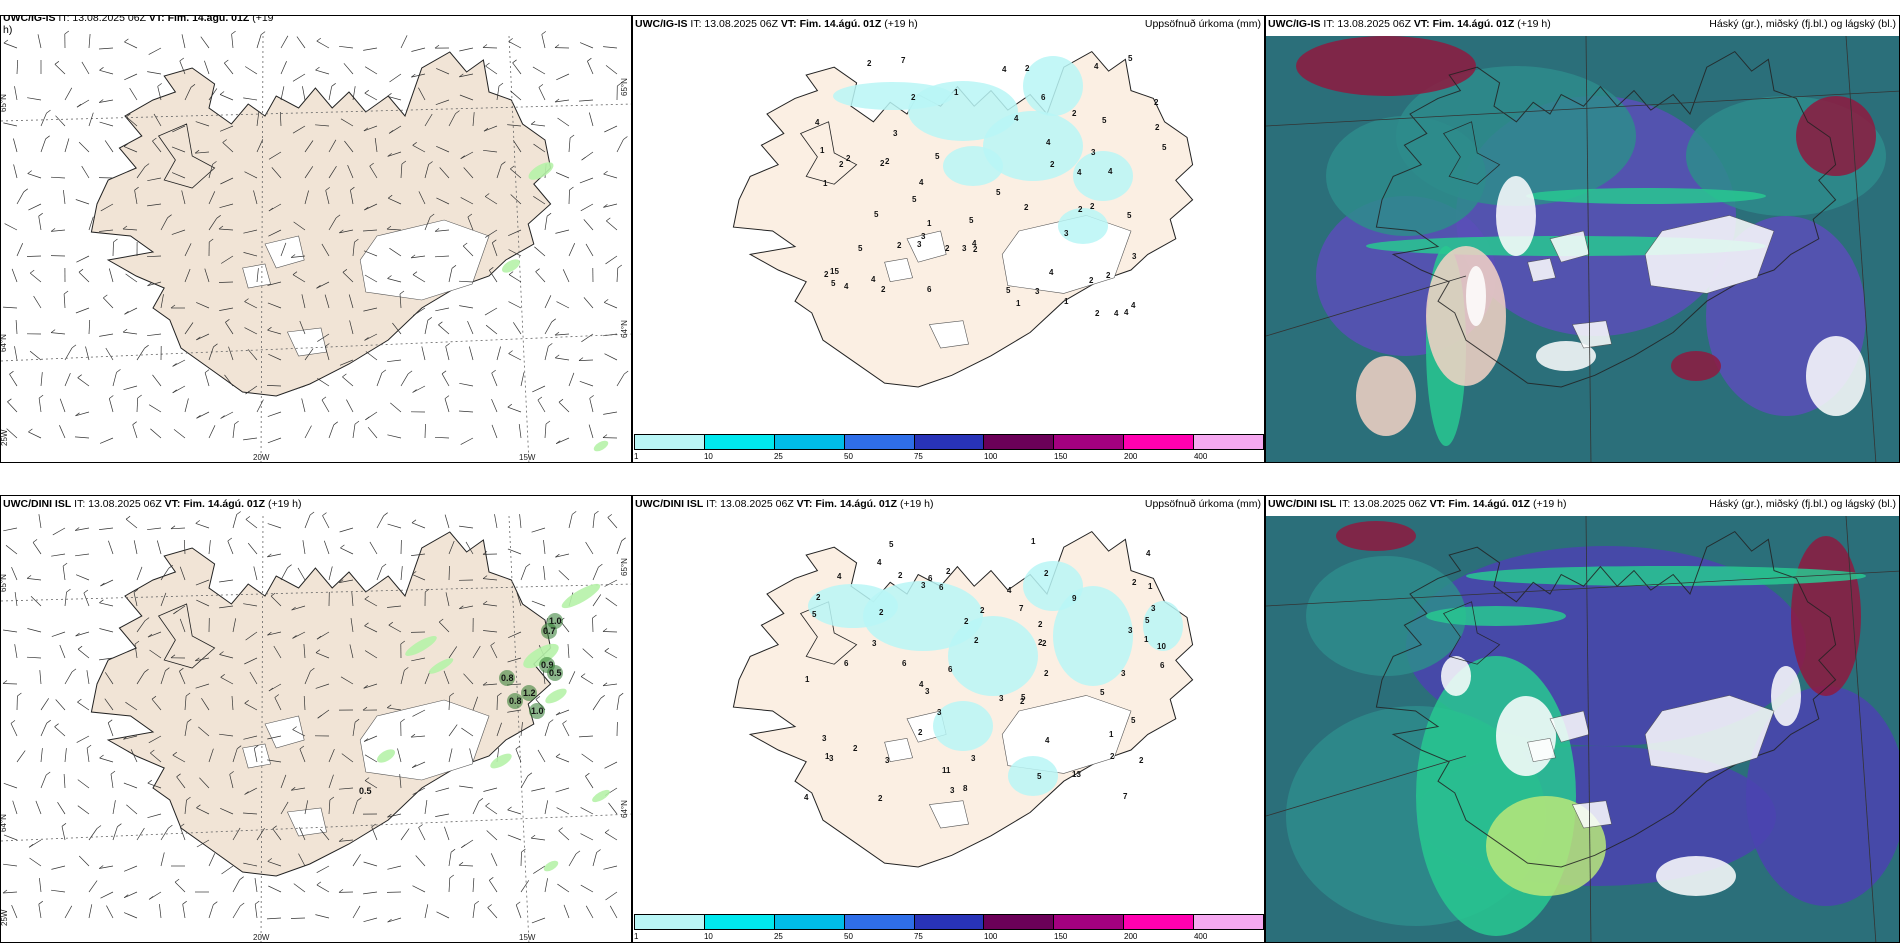 Image resolution: width=1900 pixels, height=950 pixels. What do you see at coordinates (828, 153) in the screenshot?
I see `westfjords` at bounding box center [828, 153].